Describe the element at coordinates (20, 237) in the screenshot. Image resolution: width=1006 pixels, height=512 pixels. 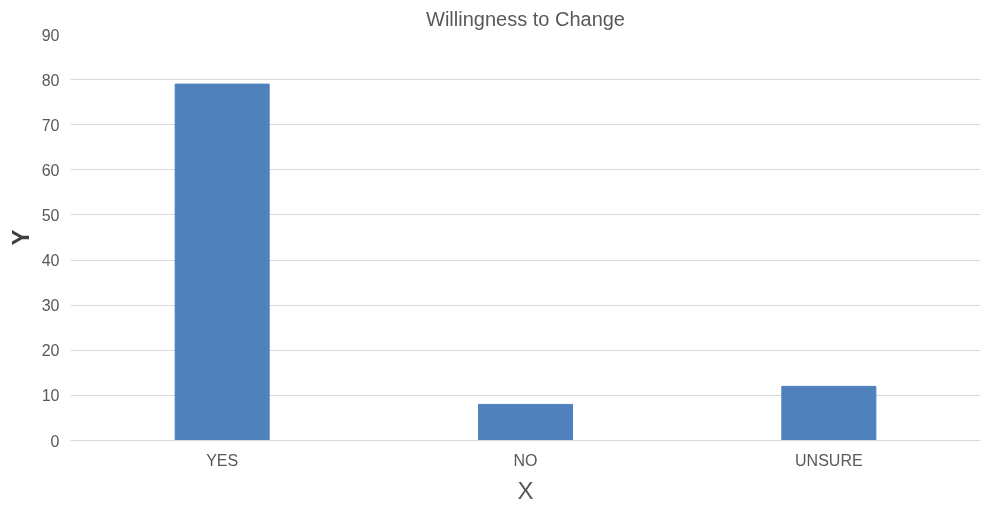
I see `y-axis-title: Y` at that location.